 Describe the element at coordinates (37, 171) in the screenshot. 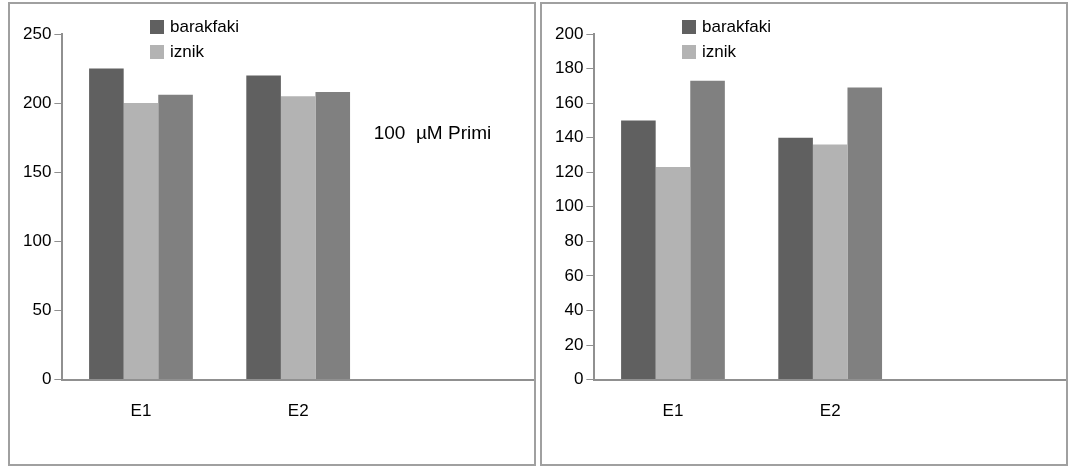

I see `y-tick-label: 150` at that location.